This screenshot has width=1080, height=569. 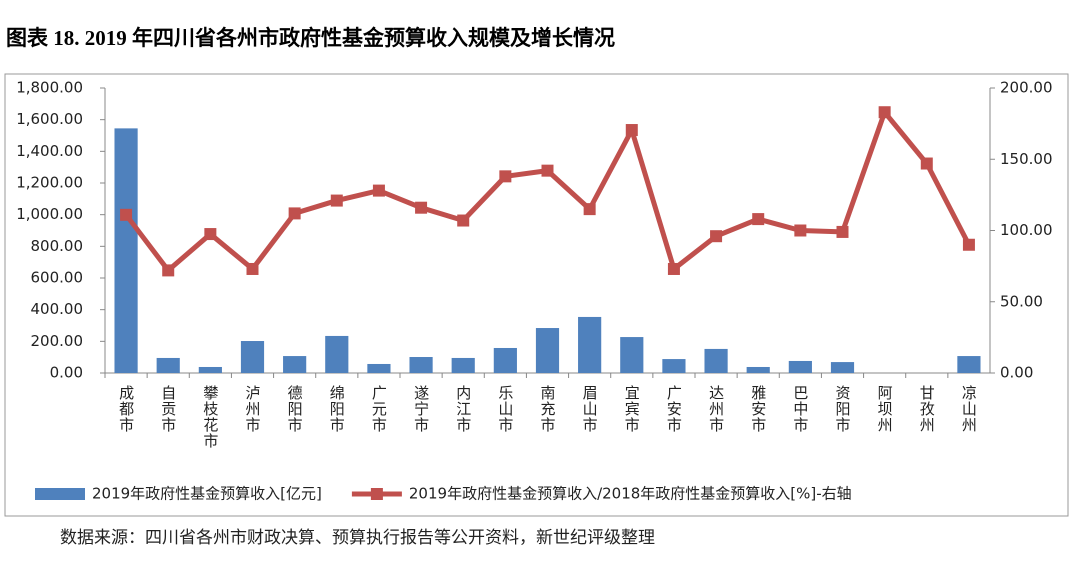 What do you see at coordinates (843, 409) in the screenshot?
I see `x-tick-label: 资阳市` at bounding box center [843, 409].